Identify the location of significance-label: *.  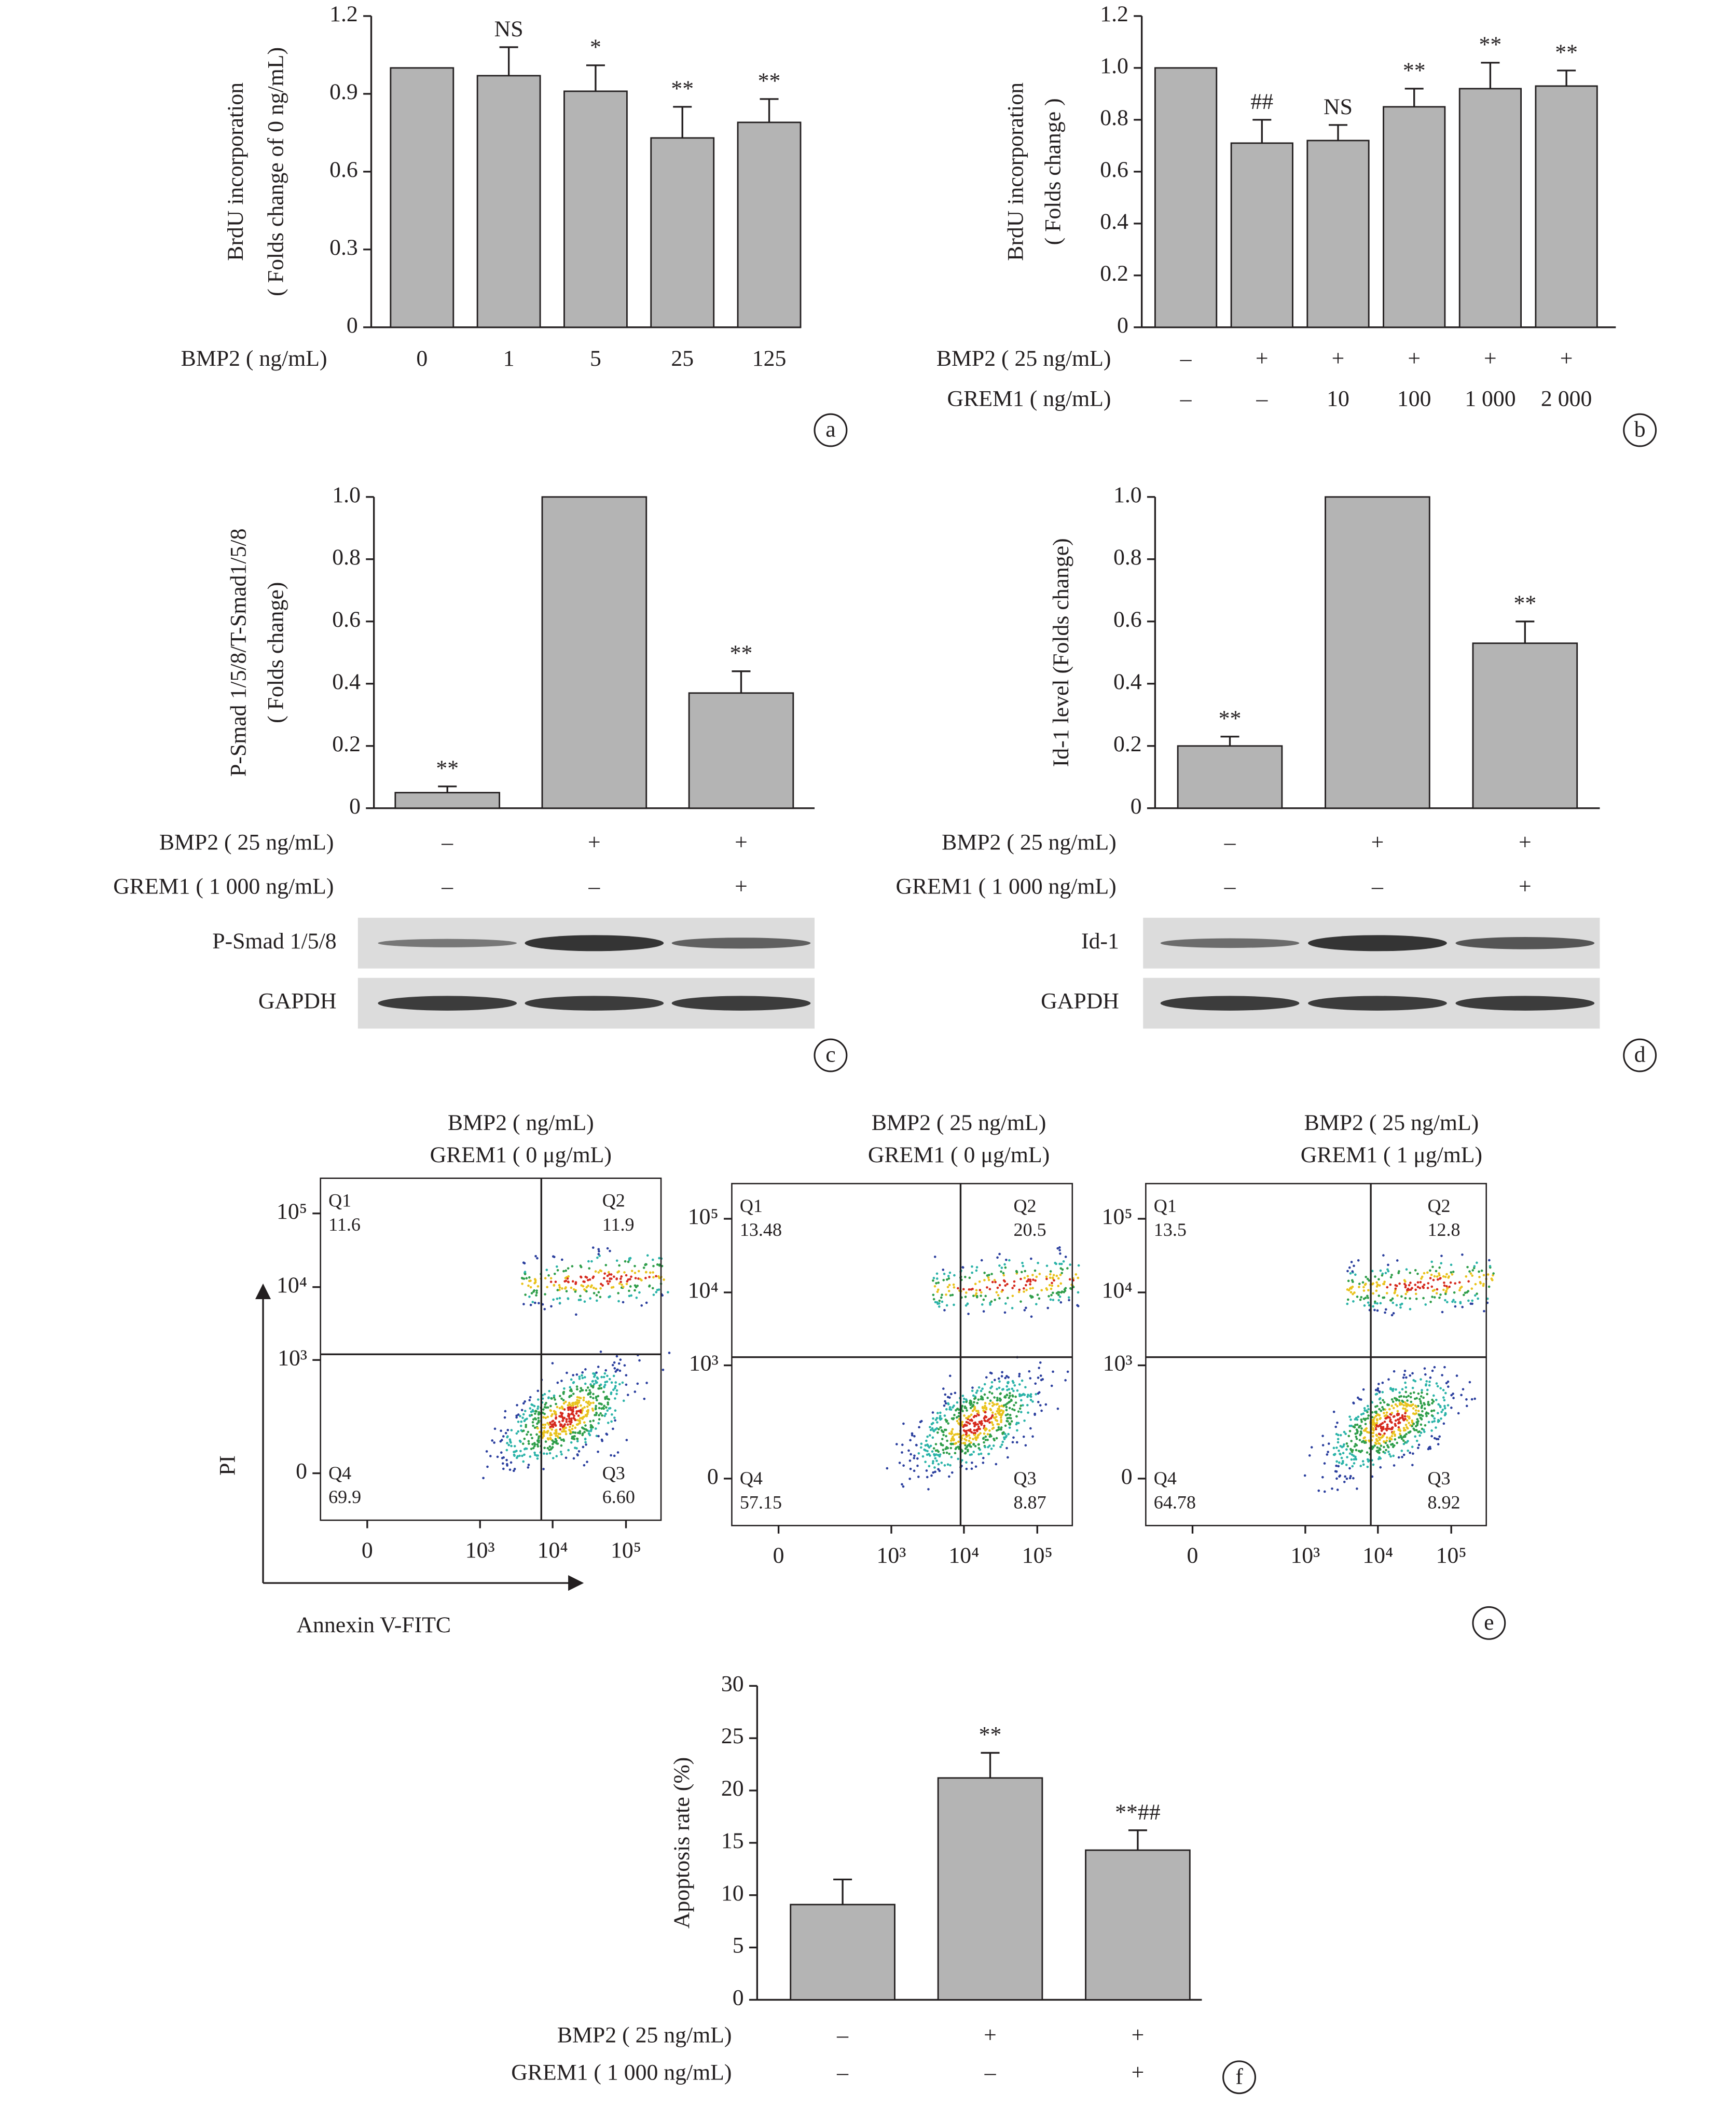
(596, 48).